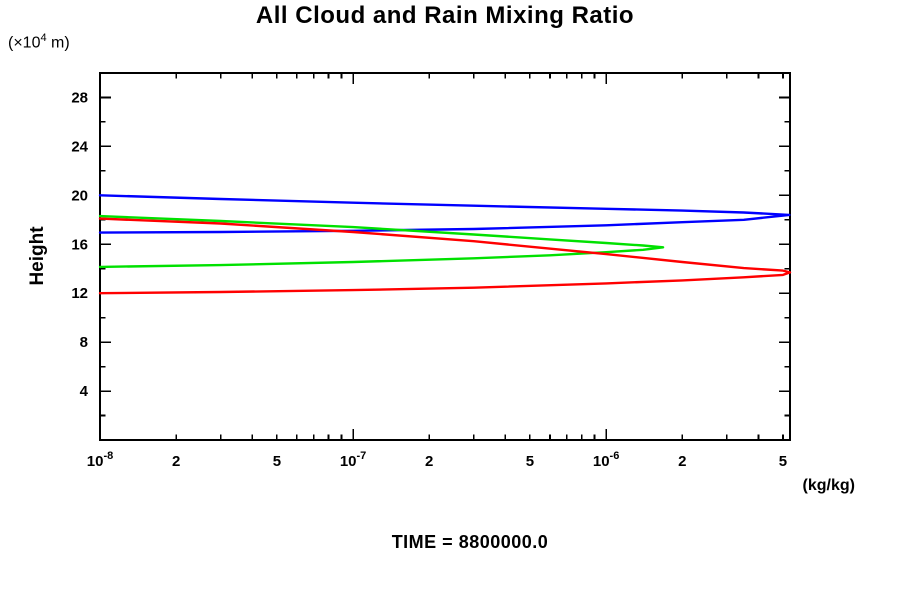  What do you see at coordinates (58, 43) in the screenshot?
I see `y-units-post: m)` at bounding box center [58, 43].